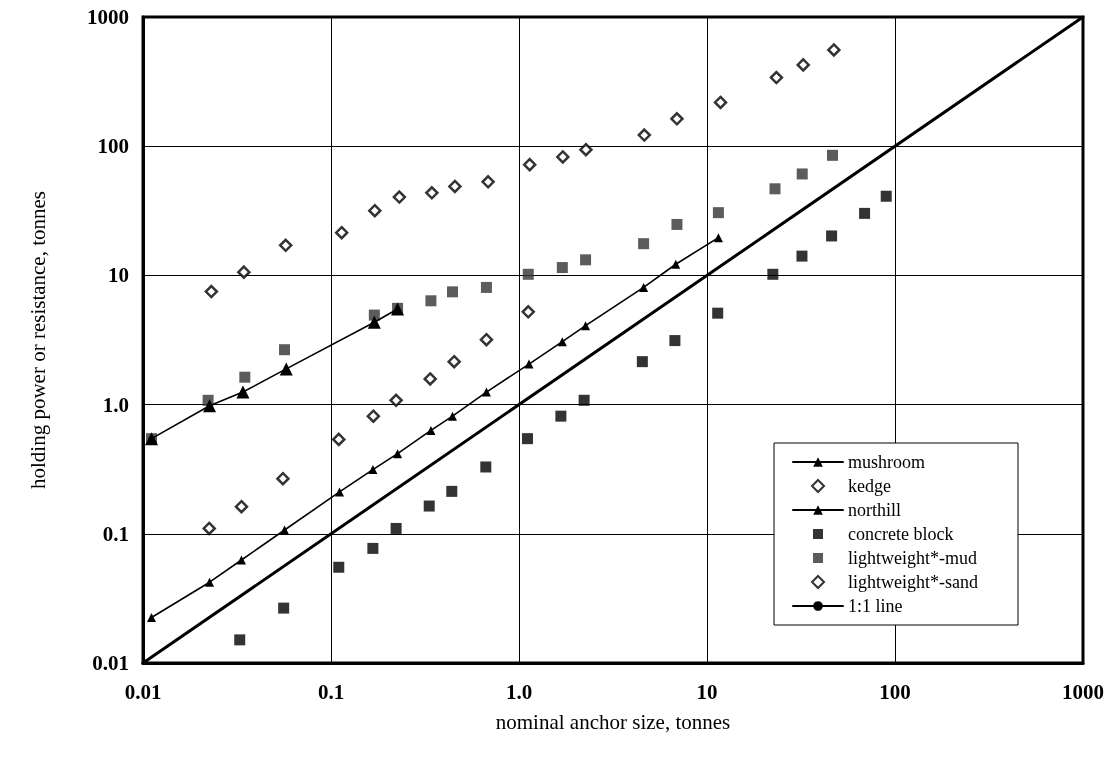 The width and height of the screenshot is (1107, 759). Describe the element at coordinates (113, 146) in the screenshot. I see `y-tick-label: 100` at that location.